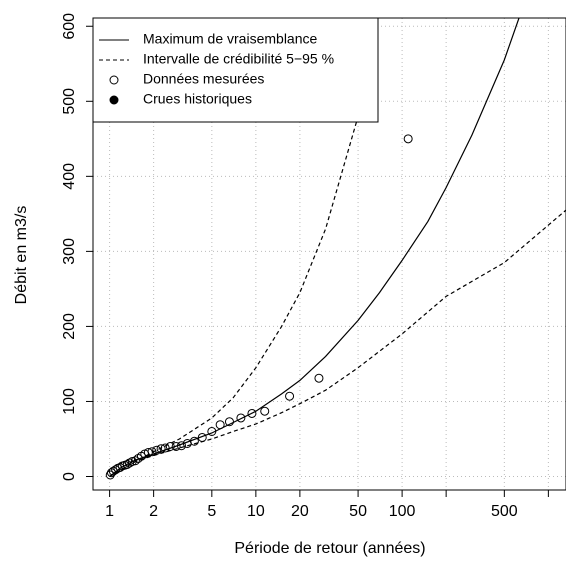 The height and width of the screenshot is (574, 566). What do you see at coordinates (69, 101) in the screenshot?
I see `y-tick-label: 500` at bounding box center [69, 101].